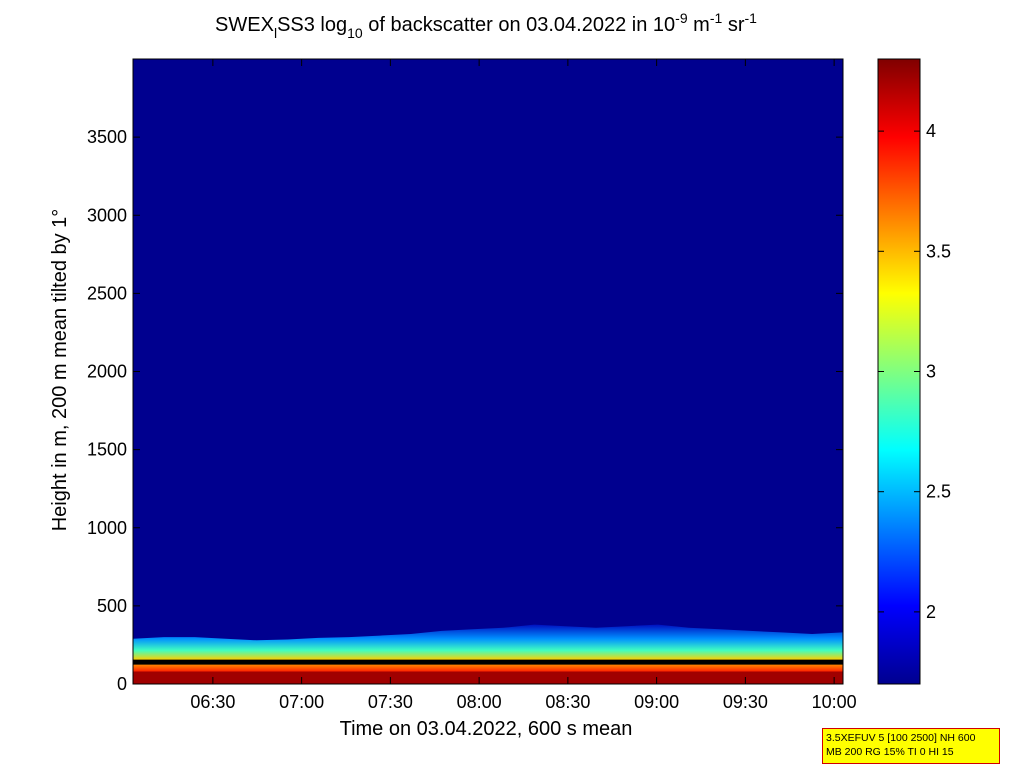 The width and height of the screenshot is (1023, 767). I want to click on x-tick-label: 07:00, so click(301, 702).